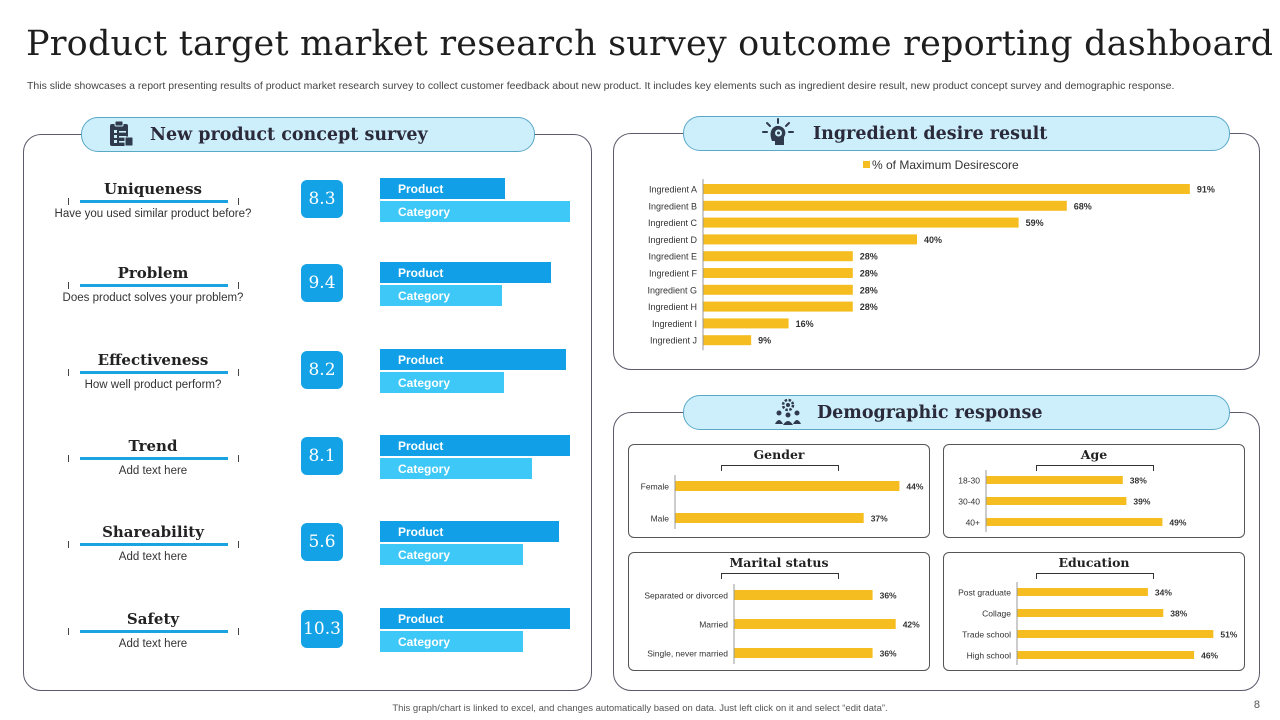  What do you see at coordinates (779, 562) in the screenshot?
I see `subchart-title: Marital status` at bounding box center [779, 562].